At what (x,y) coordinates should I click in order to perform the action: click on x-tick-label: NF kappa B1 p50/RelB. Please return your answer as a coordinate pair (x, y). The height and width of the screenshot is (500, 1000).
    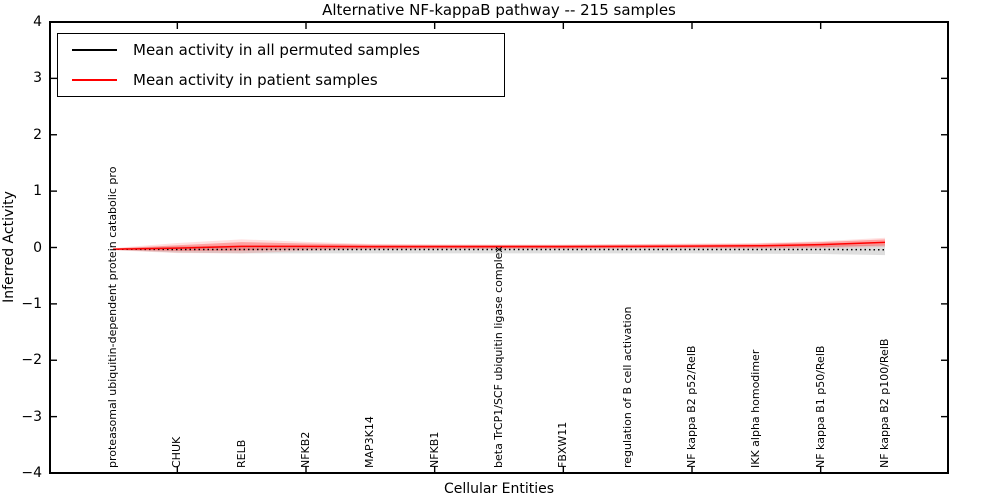
    Looking at the image, I should click on (820, 406).